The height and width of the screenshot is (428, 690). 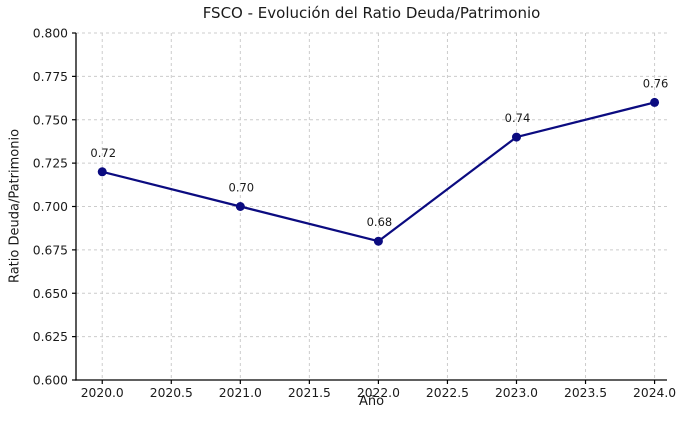 What do you see at coordinates (240, 393) in the screenshot?
I see `x-tick-label: 2021.0` at bounding box center [240, 393].